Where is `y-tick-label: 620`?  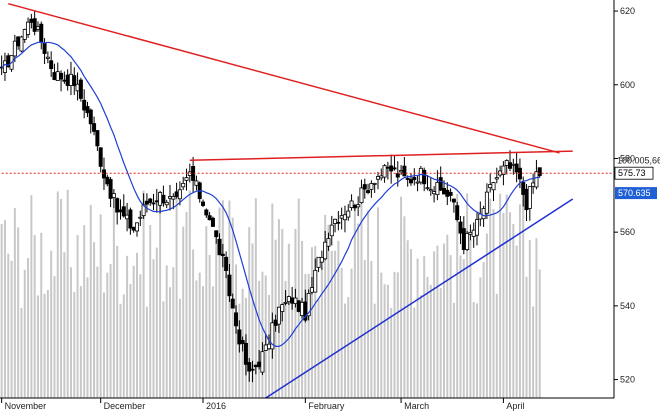
y-tick-label: 620 is located at coordinates (627, 11).